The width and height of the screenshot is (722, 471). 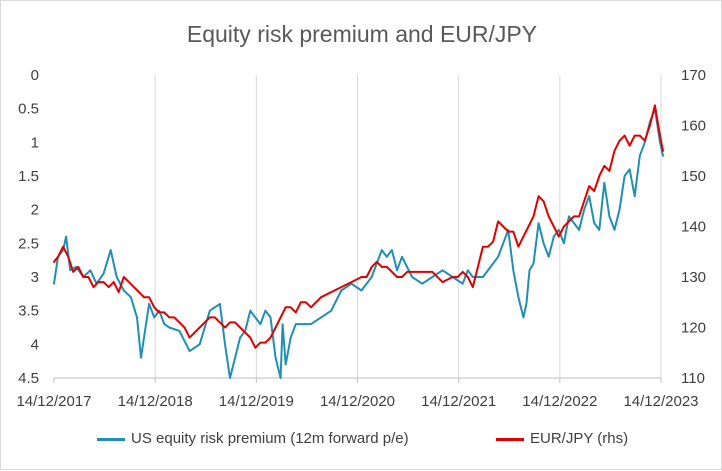 I want to click on y-left-tick-8: 4, so click(x=35, y=344).